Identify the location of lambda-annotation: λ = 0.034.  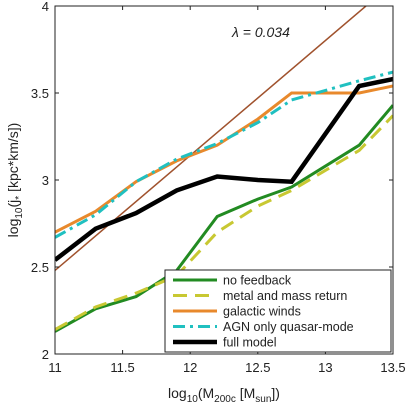
(260, 32).